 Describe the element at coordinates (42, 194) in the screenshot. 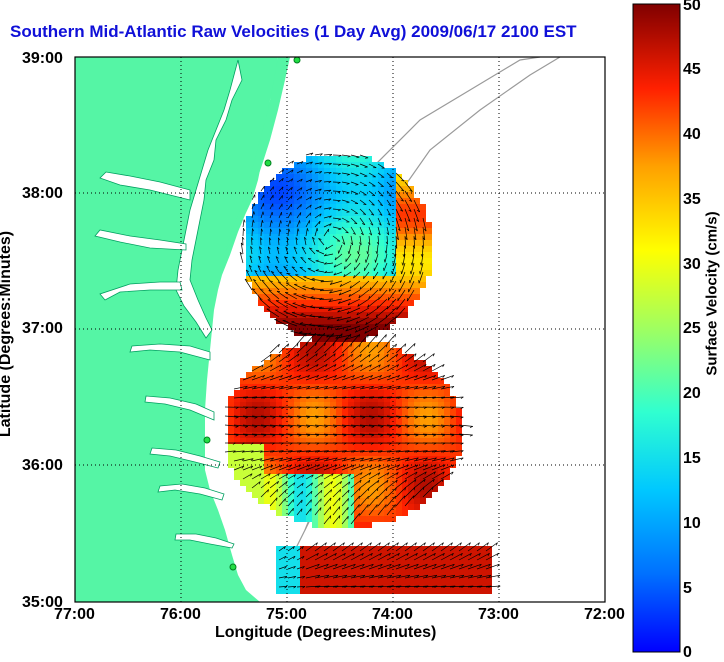

I see `y-tick: 38:00` at that location.